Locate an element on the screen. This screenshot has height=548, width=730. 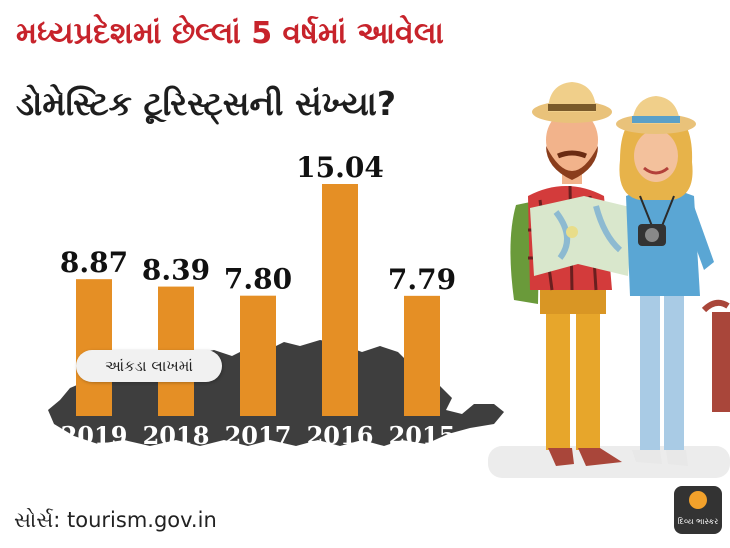
year-label-2018: 2018 is located at coordinates (176, 435).